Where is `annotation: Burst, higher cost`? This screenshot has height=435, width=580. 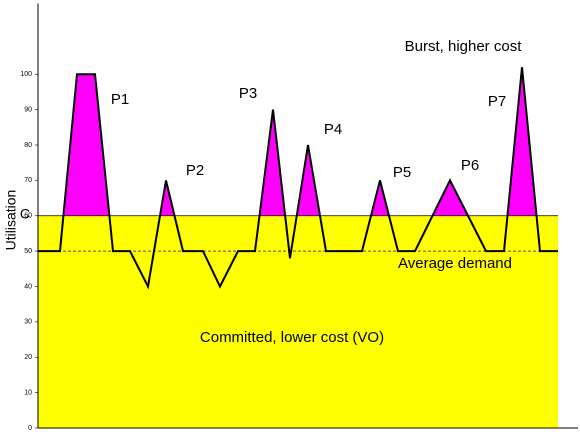 annotation: Burst, higher cost is located at coordinates (464, 46).